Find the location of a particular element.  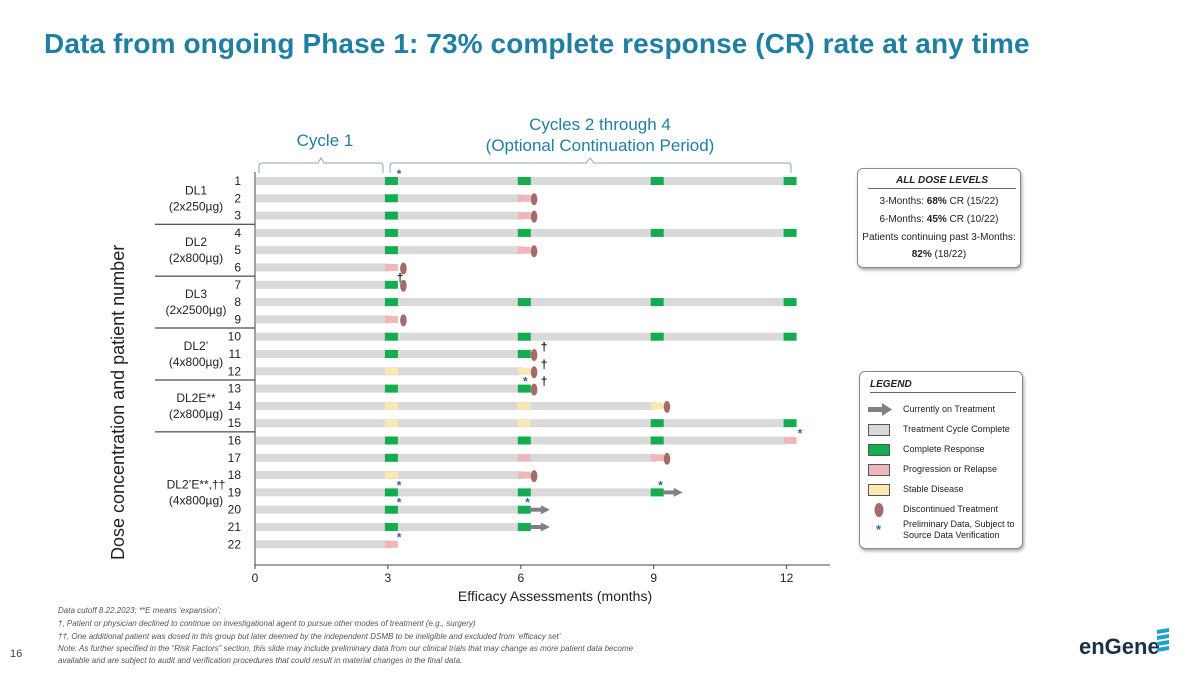

patient-number: 20 is located at coordinates (235, 510).